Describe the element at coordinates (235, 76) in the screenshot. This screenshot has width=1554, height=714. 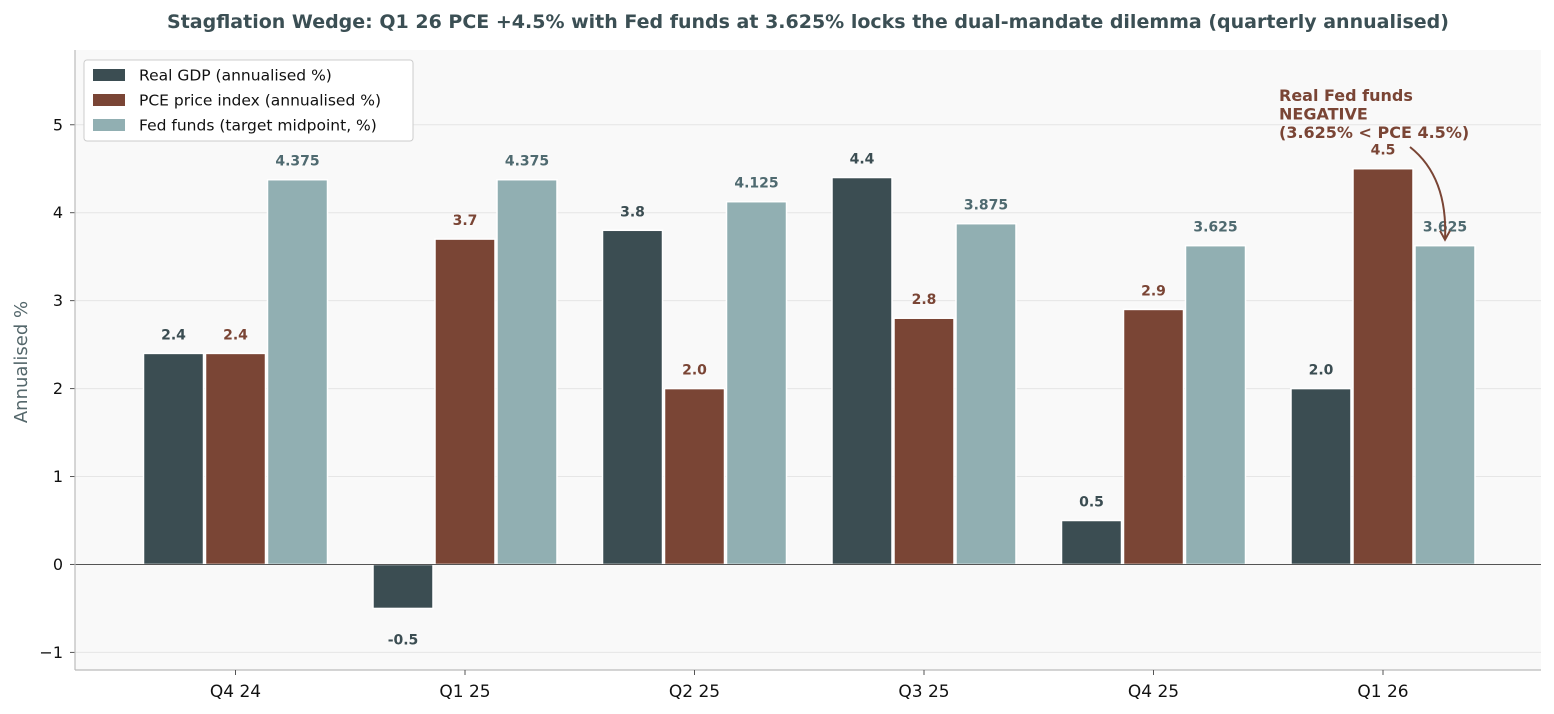
I see `legend-entry: Real GDP (annualised %)` at that location.